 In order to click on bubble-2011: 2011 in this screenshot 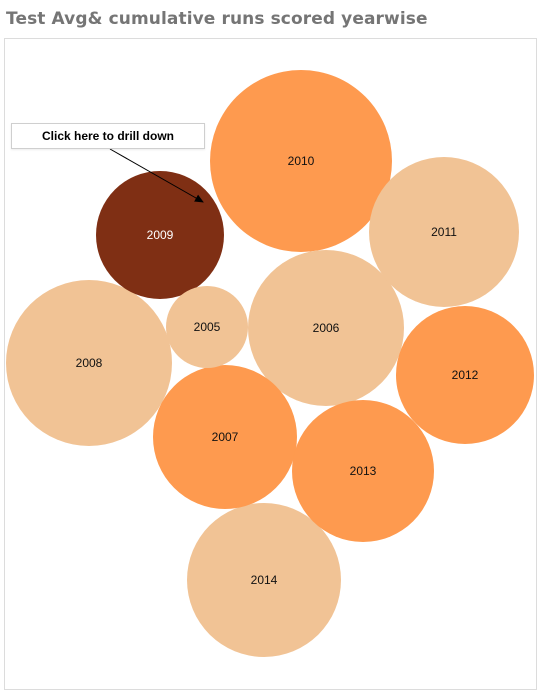, I will do `click(444, 232)`.